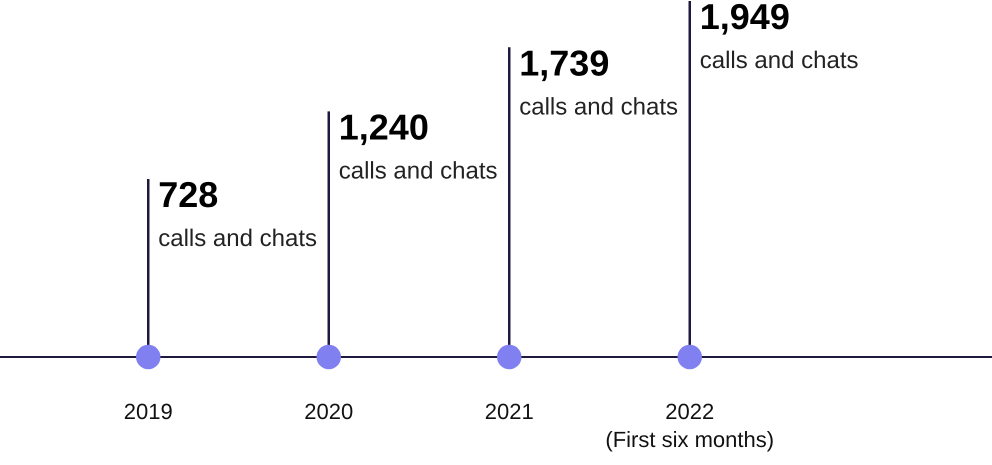 This screenshot has width=992, height=465. I want to click on annotation: 1,739, so click(564, 63).